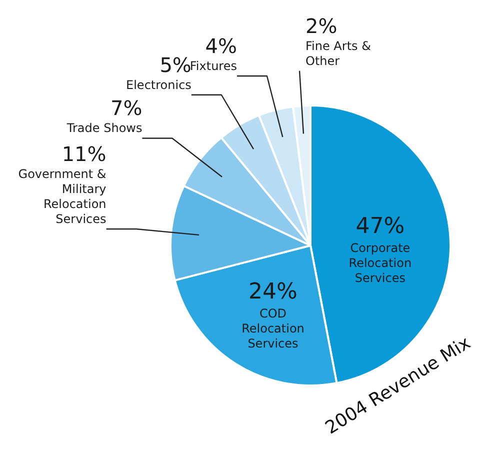  I want to click on data-label: 11%, so click(84, 154).